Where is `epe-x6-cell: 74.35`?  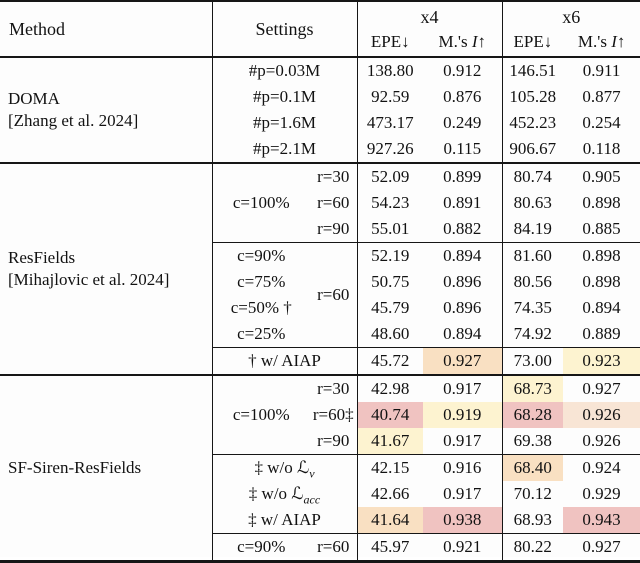 epe-x6-cell: 74.35 is located at coordinates (532, 307).